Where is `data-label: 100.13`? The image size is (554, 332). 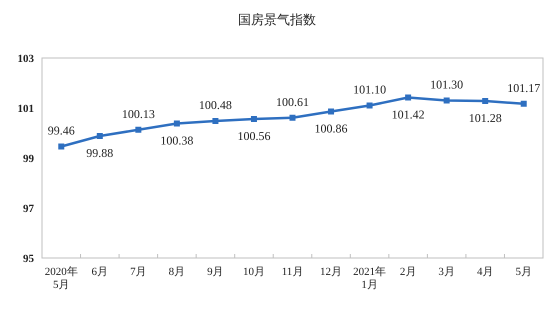 data-label: 100.13 is located at coordinates (138, 113).